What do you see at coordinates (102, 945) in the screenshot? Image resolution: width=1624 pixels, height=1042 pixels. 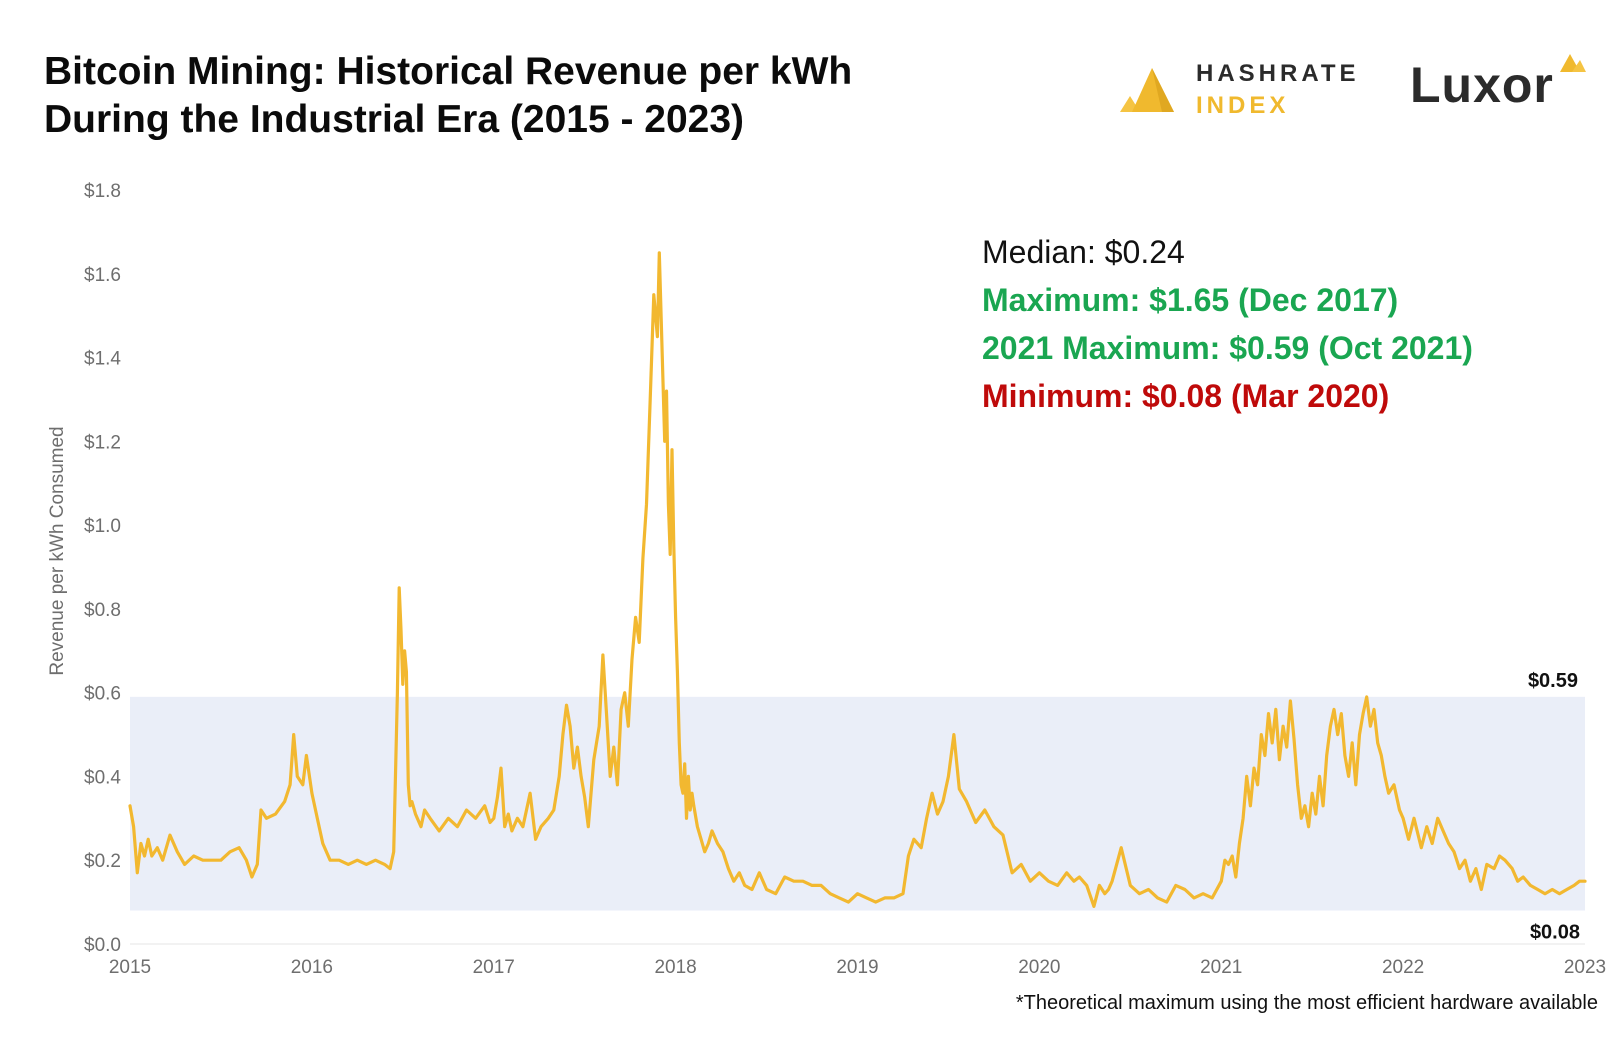 I see `y-tick-label: $0.0` at bounding box center [102, 945].